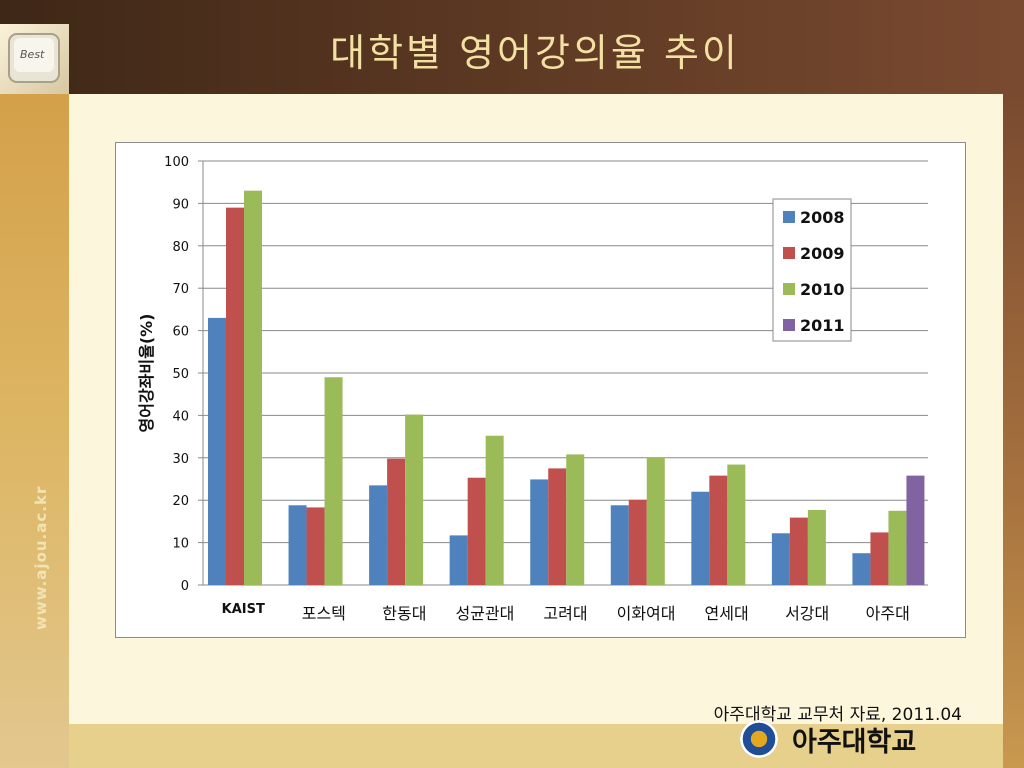  Describe the element at coordinates (789, 253) in the screenshot. I see `legend-swatch-2009` at that location.